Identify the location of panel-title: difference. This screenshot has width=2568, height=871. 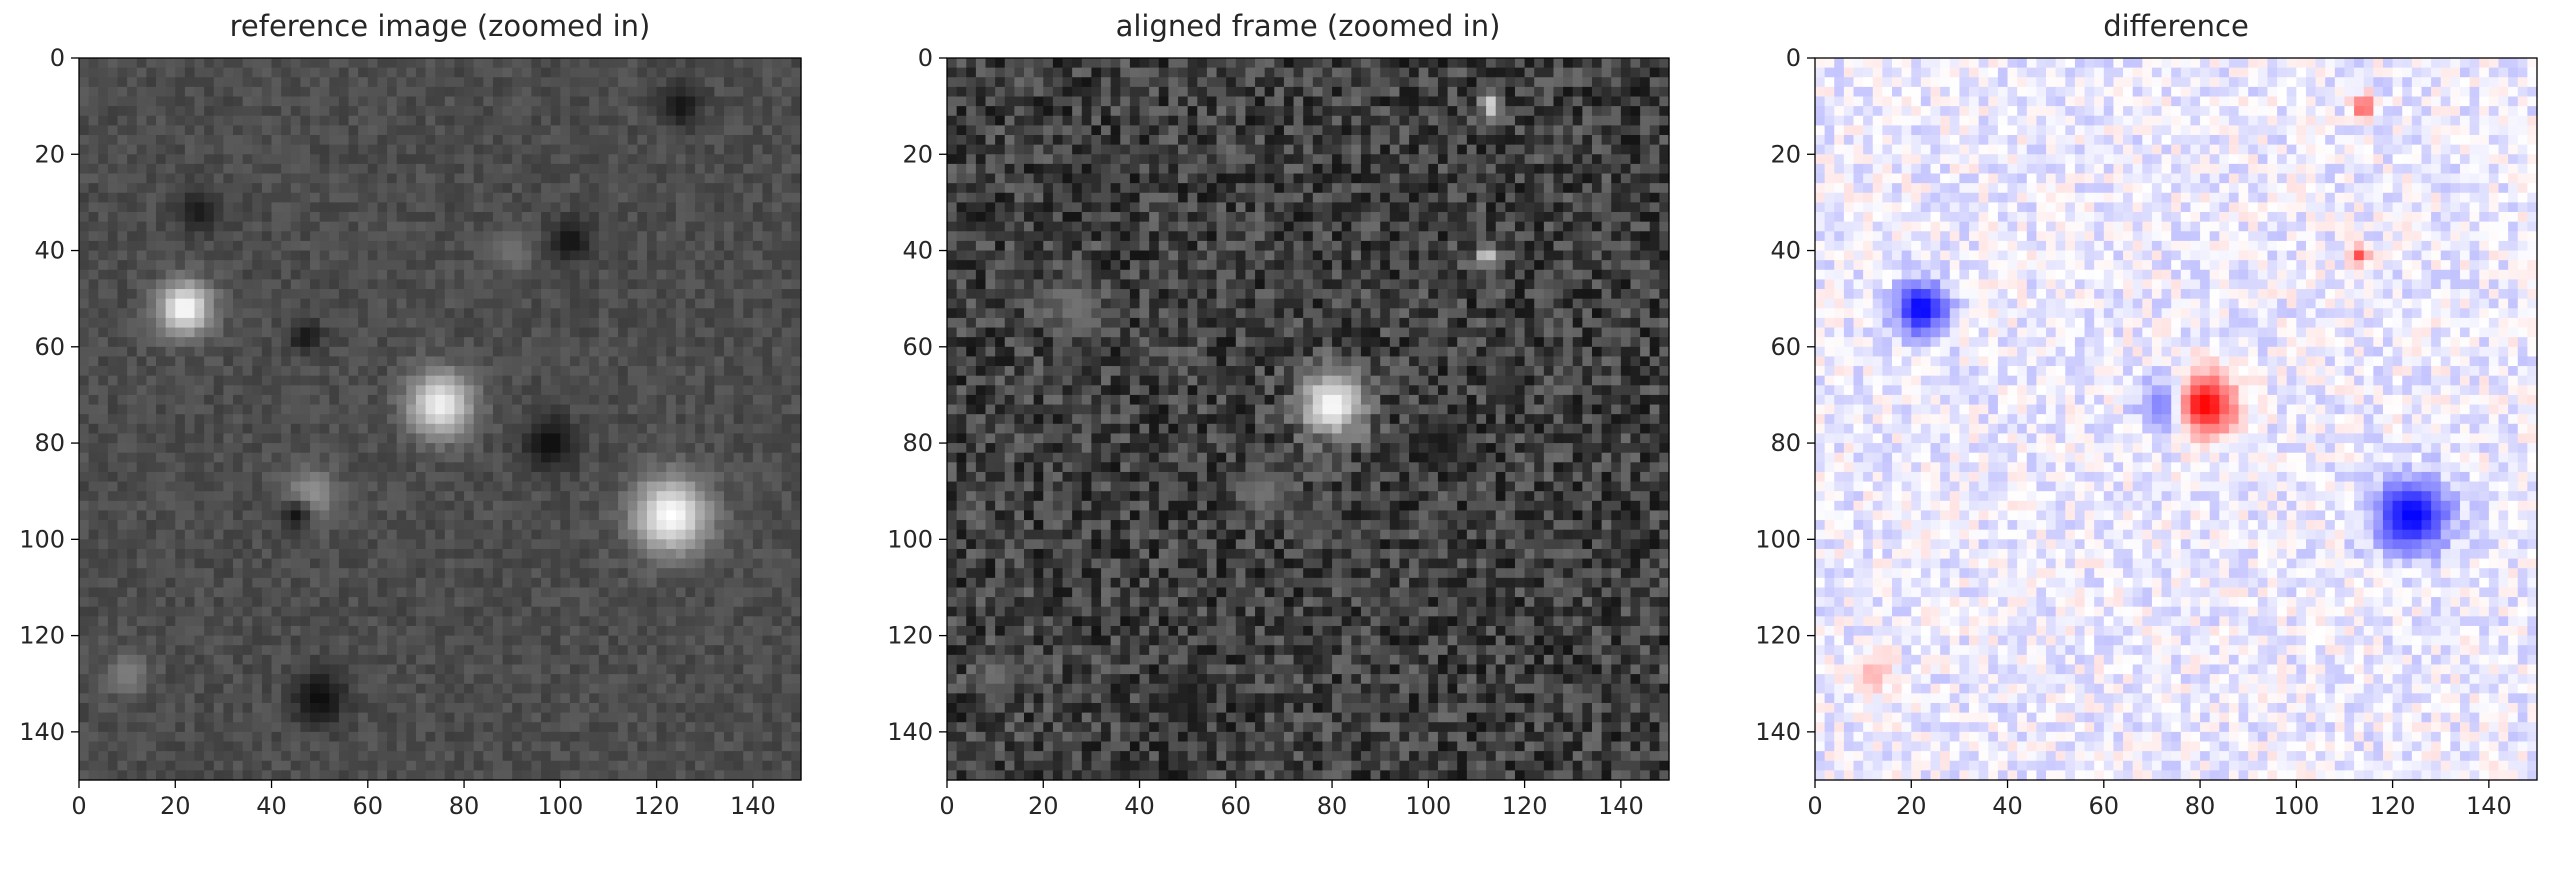
(2176, 26).